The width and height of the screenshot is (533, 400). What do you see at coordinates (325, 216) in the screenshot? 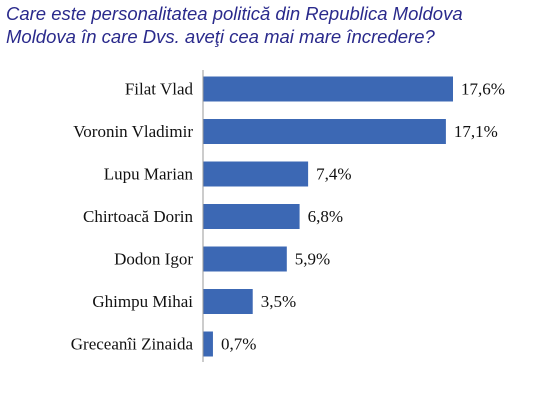
I see `value-label: 6,8%` at bounding box center [325, 216].